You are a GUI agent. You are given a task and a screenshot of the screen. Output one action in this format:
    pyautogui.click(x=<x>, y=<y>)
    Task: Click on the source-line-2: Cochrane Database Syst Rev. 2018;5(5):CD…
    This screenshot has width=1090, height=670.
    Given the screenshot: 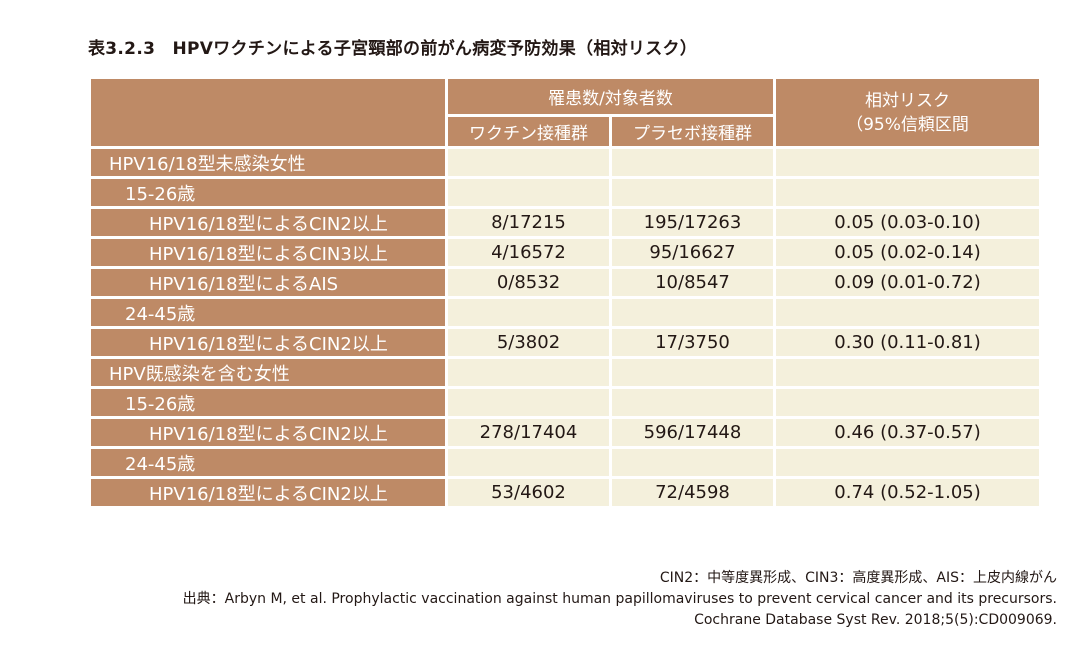 What is the action you would take?
    pyautogui.click(x=875, y=620)
    